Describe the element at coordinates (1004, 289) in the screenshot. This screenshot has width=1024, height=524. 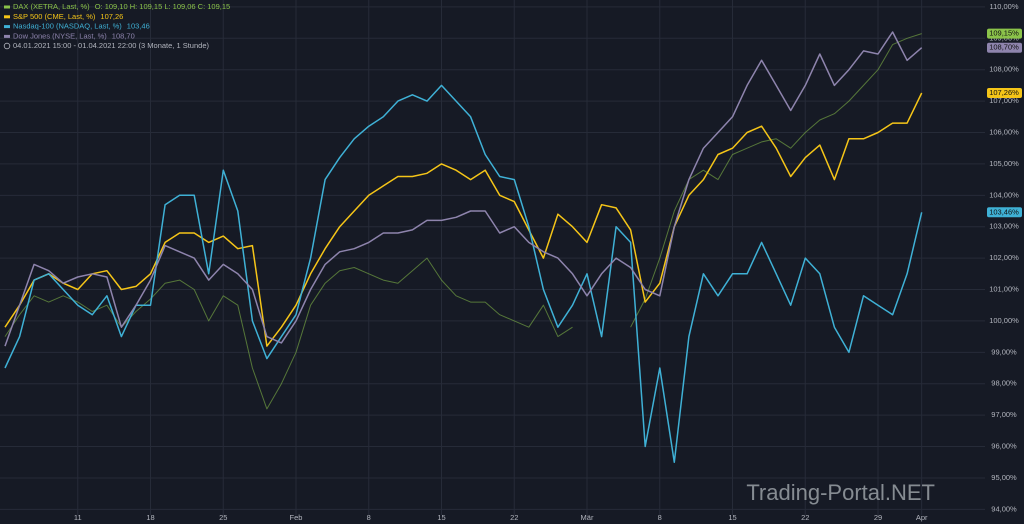
I see `y-tick-label: 101,00%` at that location.